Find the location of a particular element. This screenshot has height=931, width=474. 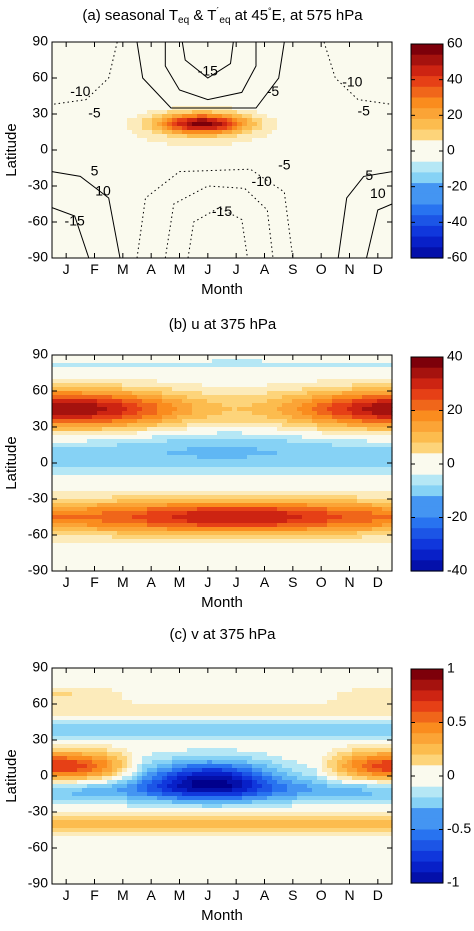

title-a-sub1: eq is located at coordinates (184, 20).